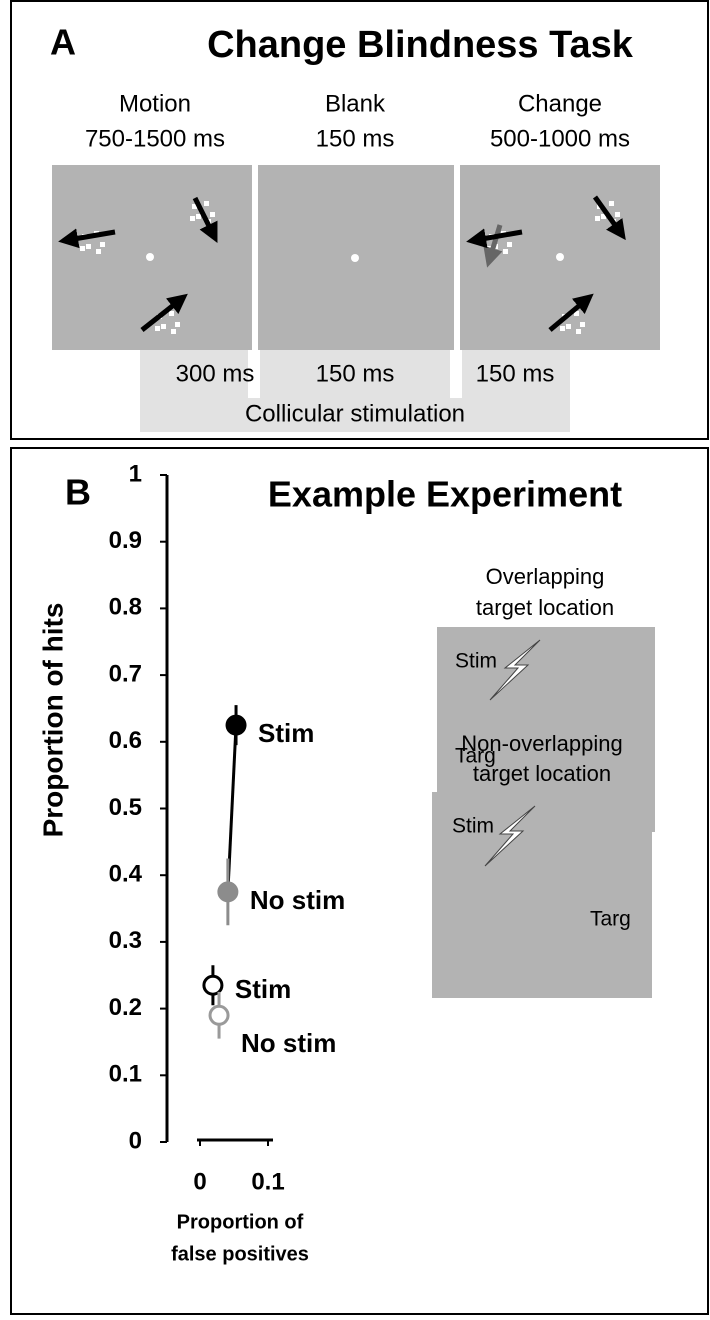 The image size is (710, 1320). Describe the element at coordinates (78, 492) in the screenshot. I see `panel-label: B` at that location.